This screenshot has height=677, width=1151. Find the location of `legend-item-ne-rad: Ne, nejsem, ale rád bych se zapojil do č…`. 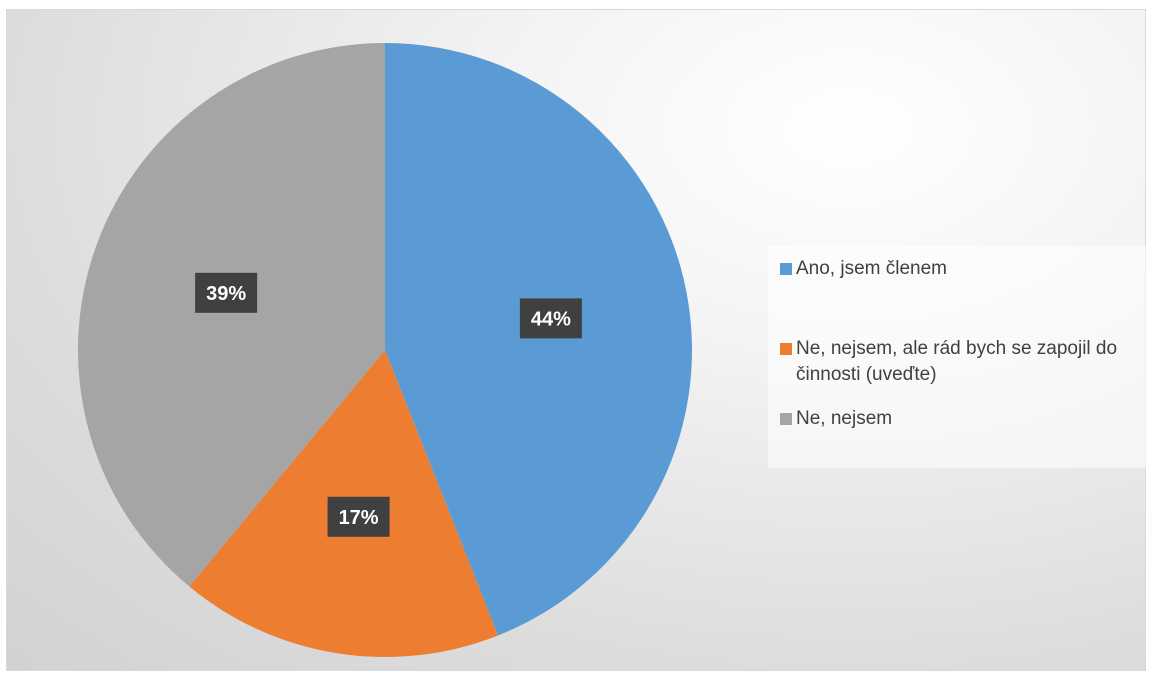

legend-item-ne-rad: Ne, nejsem, ale rád bych se zapojil do č… is located at coordinates (963, 362).